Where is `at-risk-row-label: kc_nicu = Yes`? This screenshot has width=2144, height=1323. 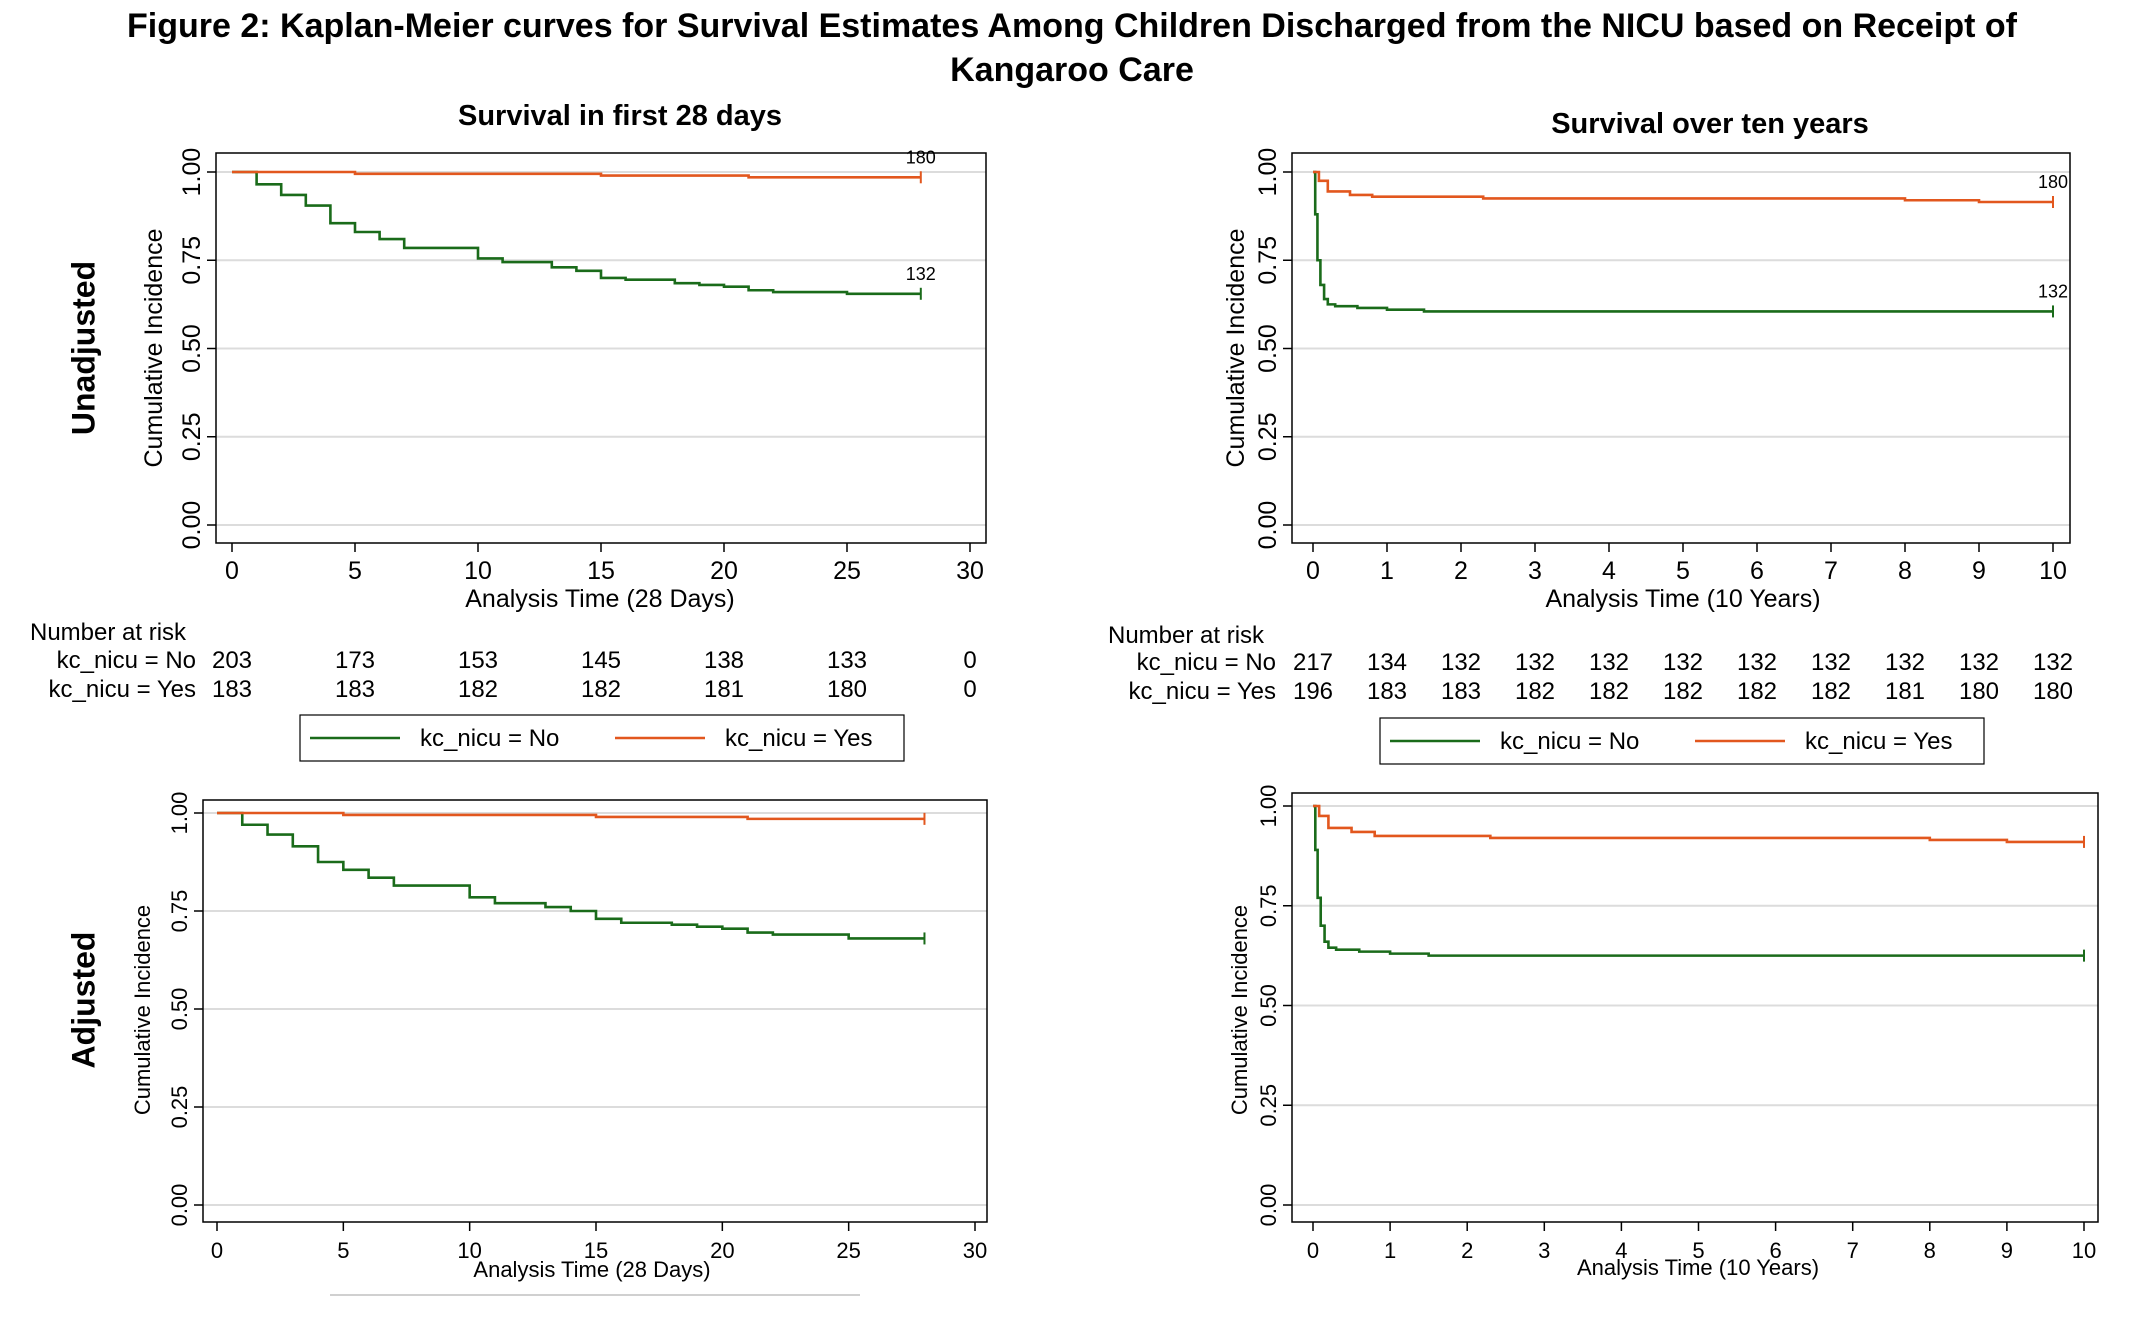 at-risk-row-label: kc_nicu = Yes is located at coordinates (1202, 691).